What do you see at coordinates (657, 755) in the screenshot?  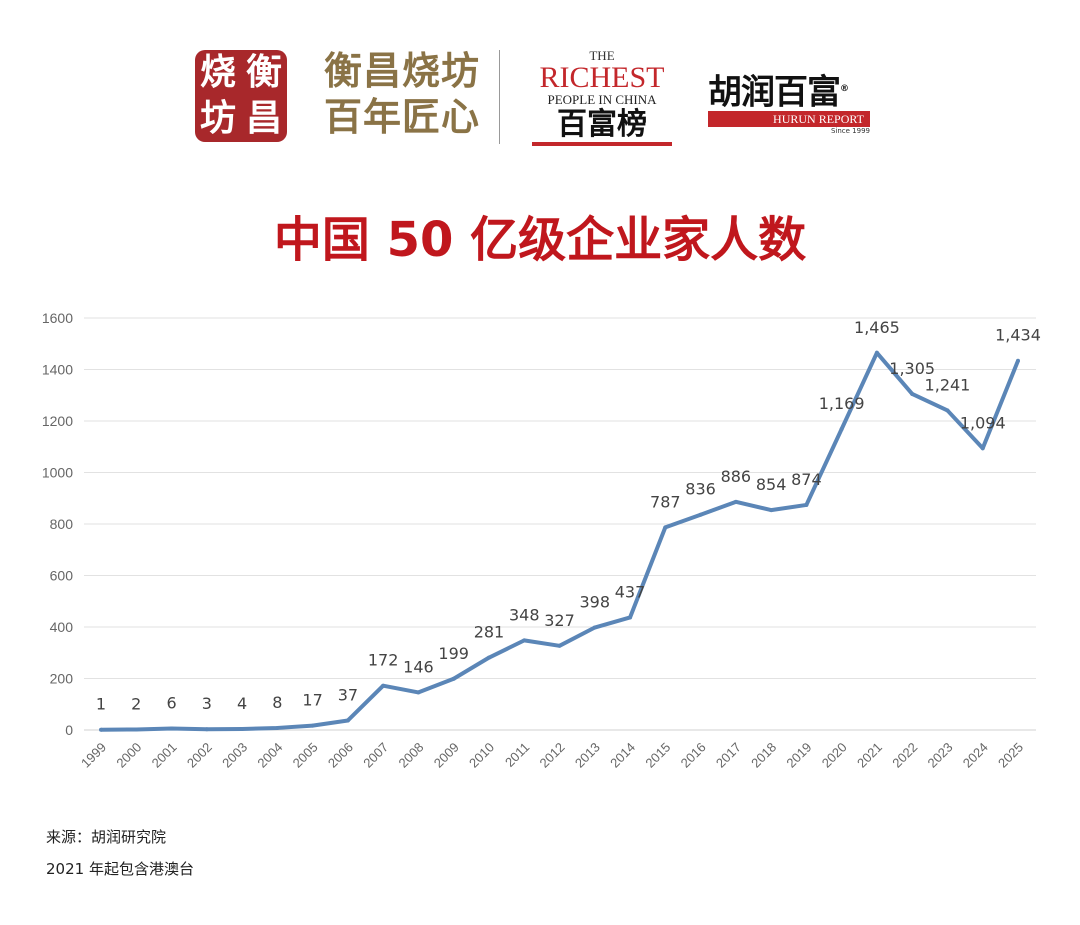 I see `x-tick-label: 2015` at bounding box center [657, 755].